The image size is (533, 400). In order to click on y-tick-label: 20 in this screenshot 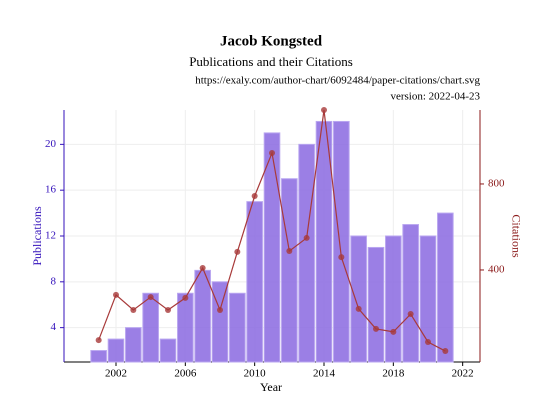, I will do `click(51, 144)`.